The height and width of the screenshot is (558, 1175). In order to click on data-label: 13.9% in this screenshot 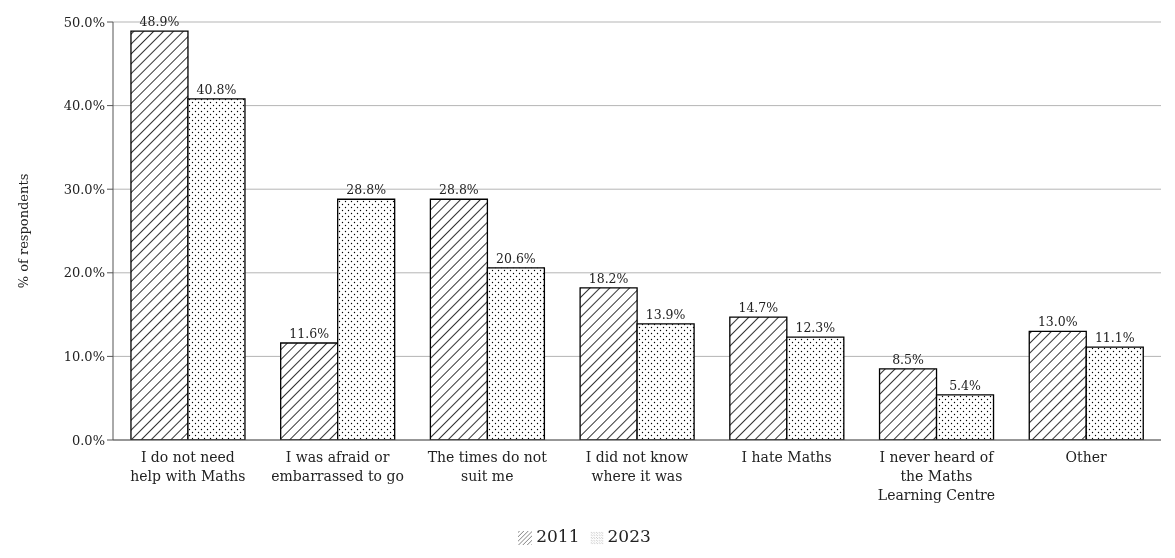, I will do `click(665, 314)`.